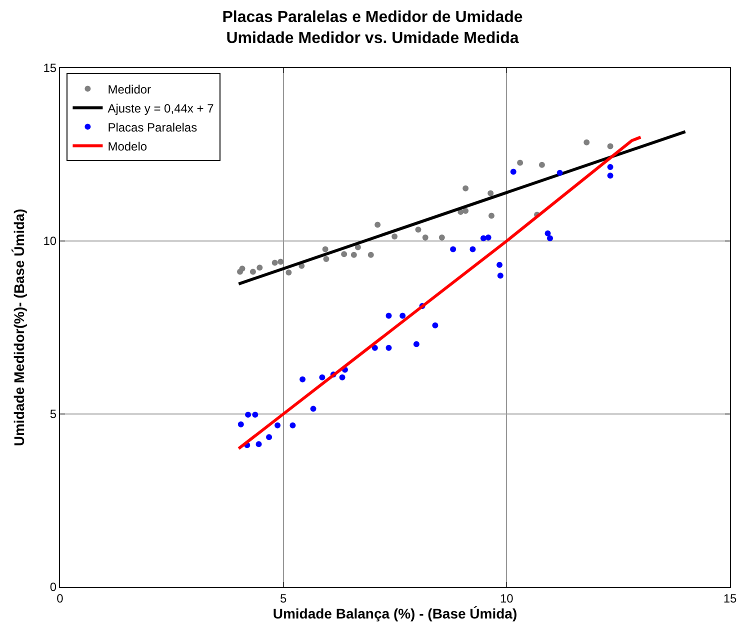  What do you see at coordinates (53, 587) in the screenshot?
I see `y-tick-label: 0` at bounding box center [53, 587].